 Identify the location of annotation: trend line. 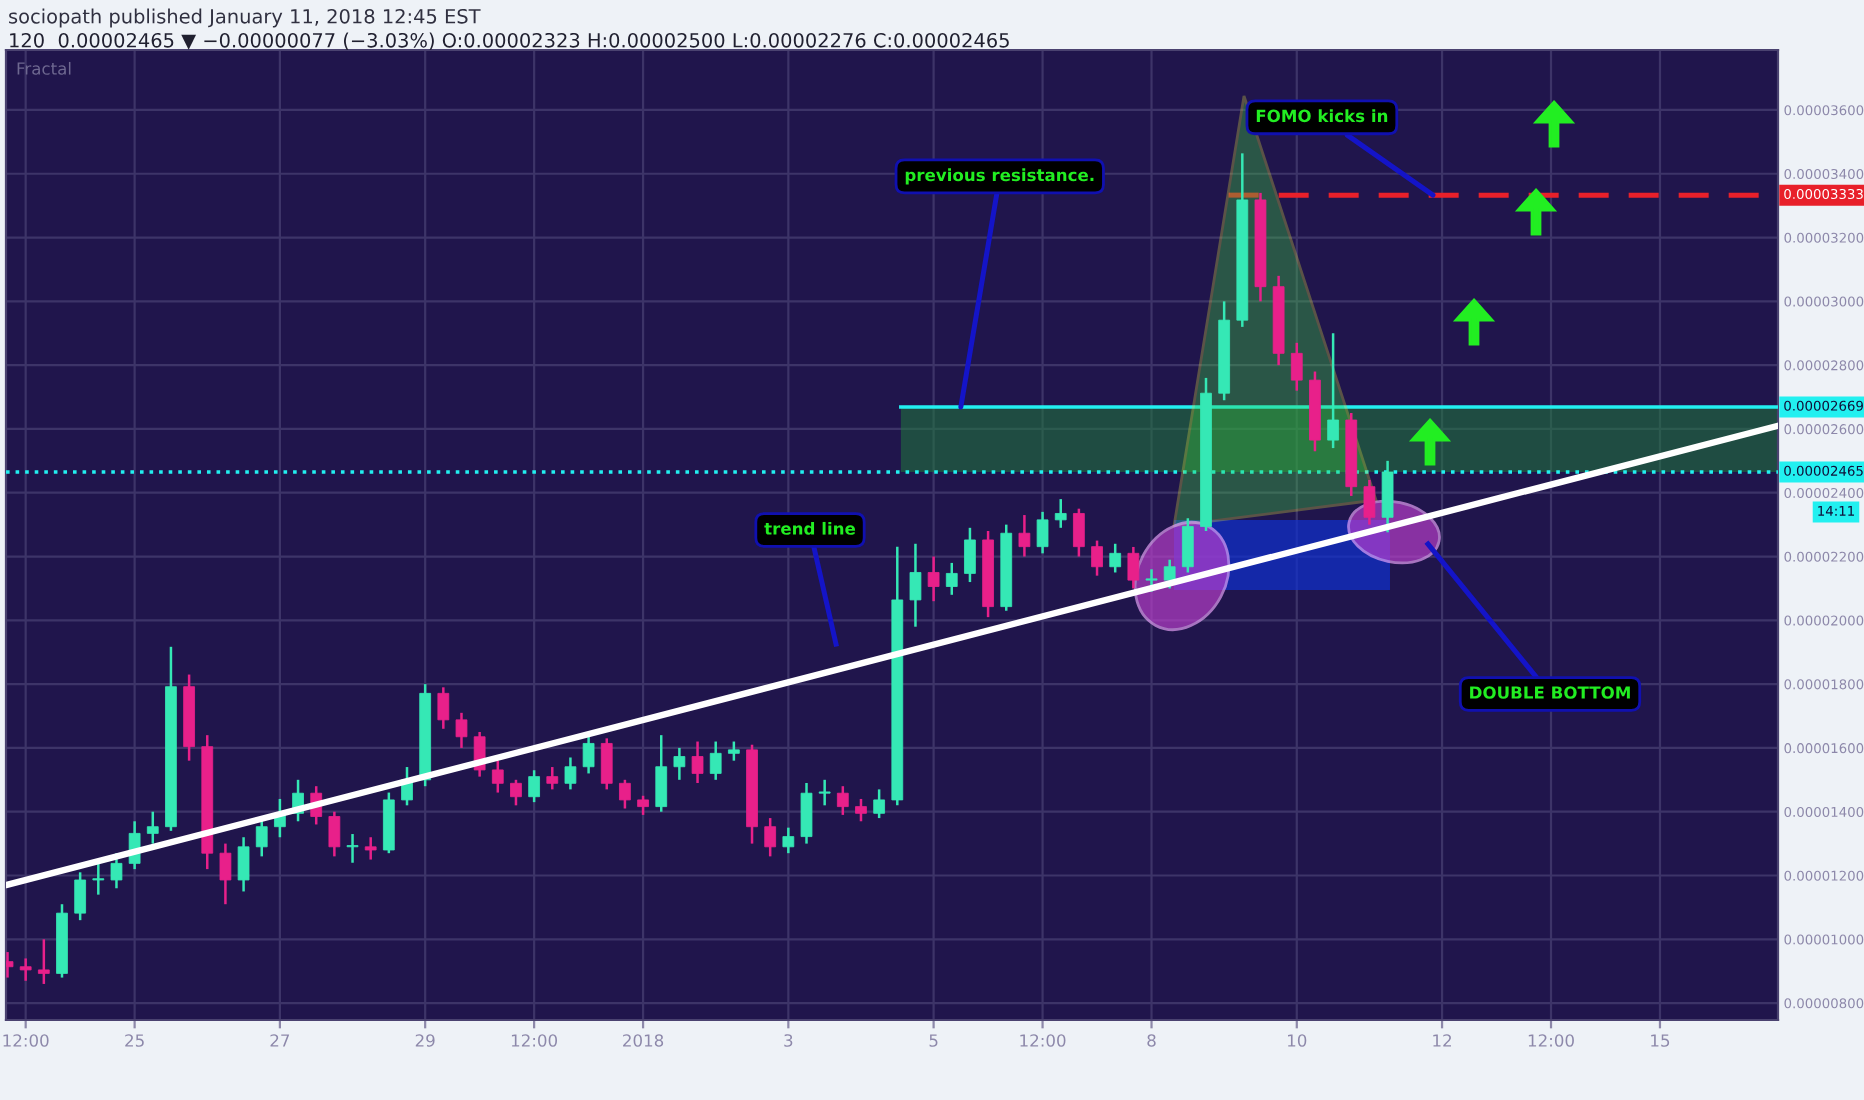
(810, 528).